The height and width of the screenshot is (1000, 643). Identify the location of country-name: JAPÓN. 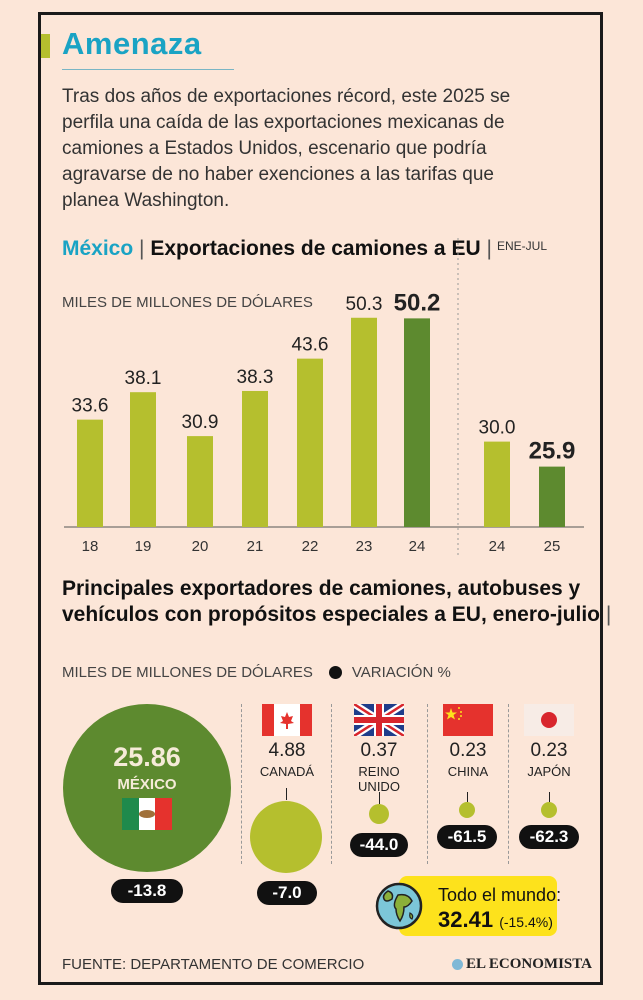
(549, 771).